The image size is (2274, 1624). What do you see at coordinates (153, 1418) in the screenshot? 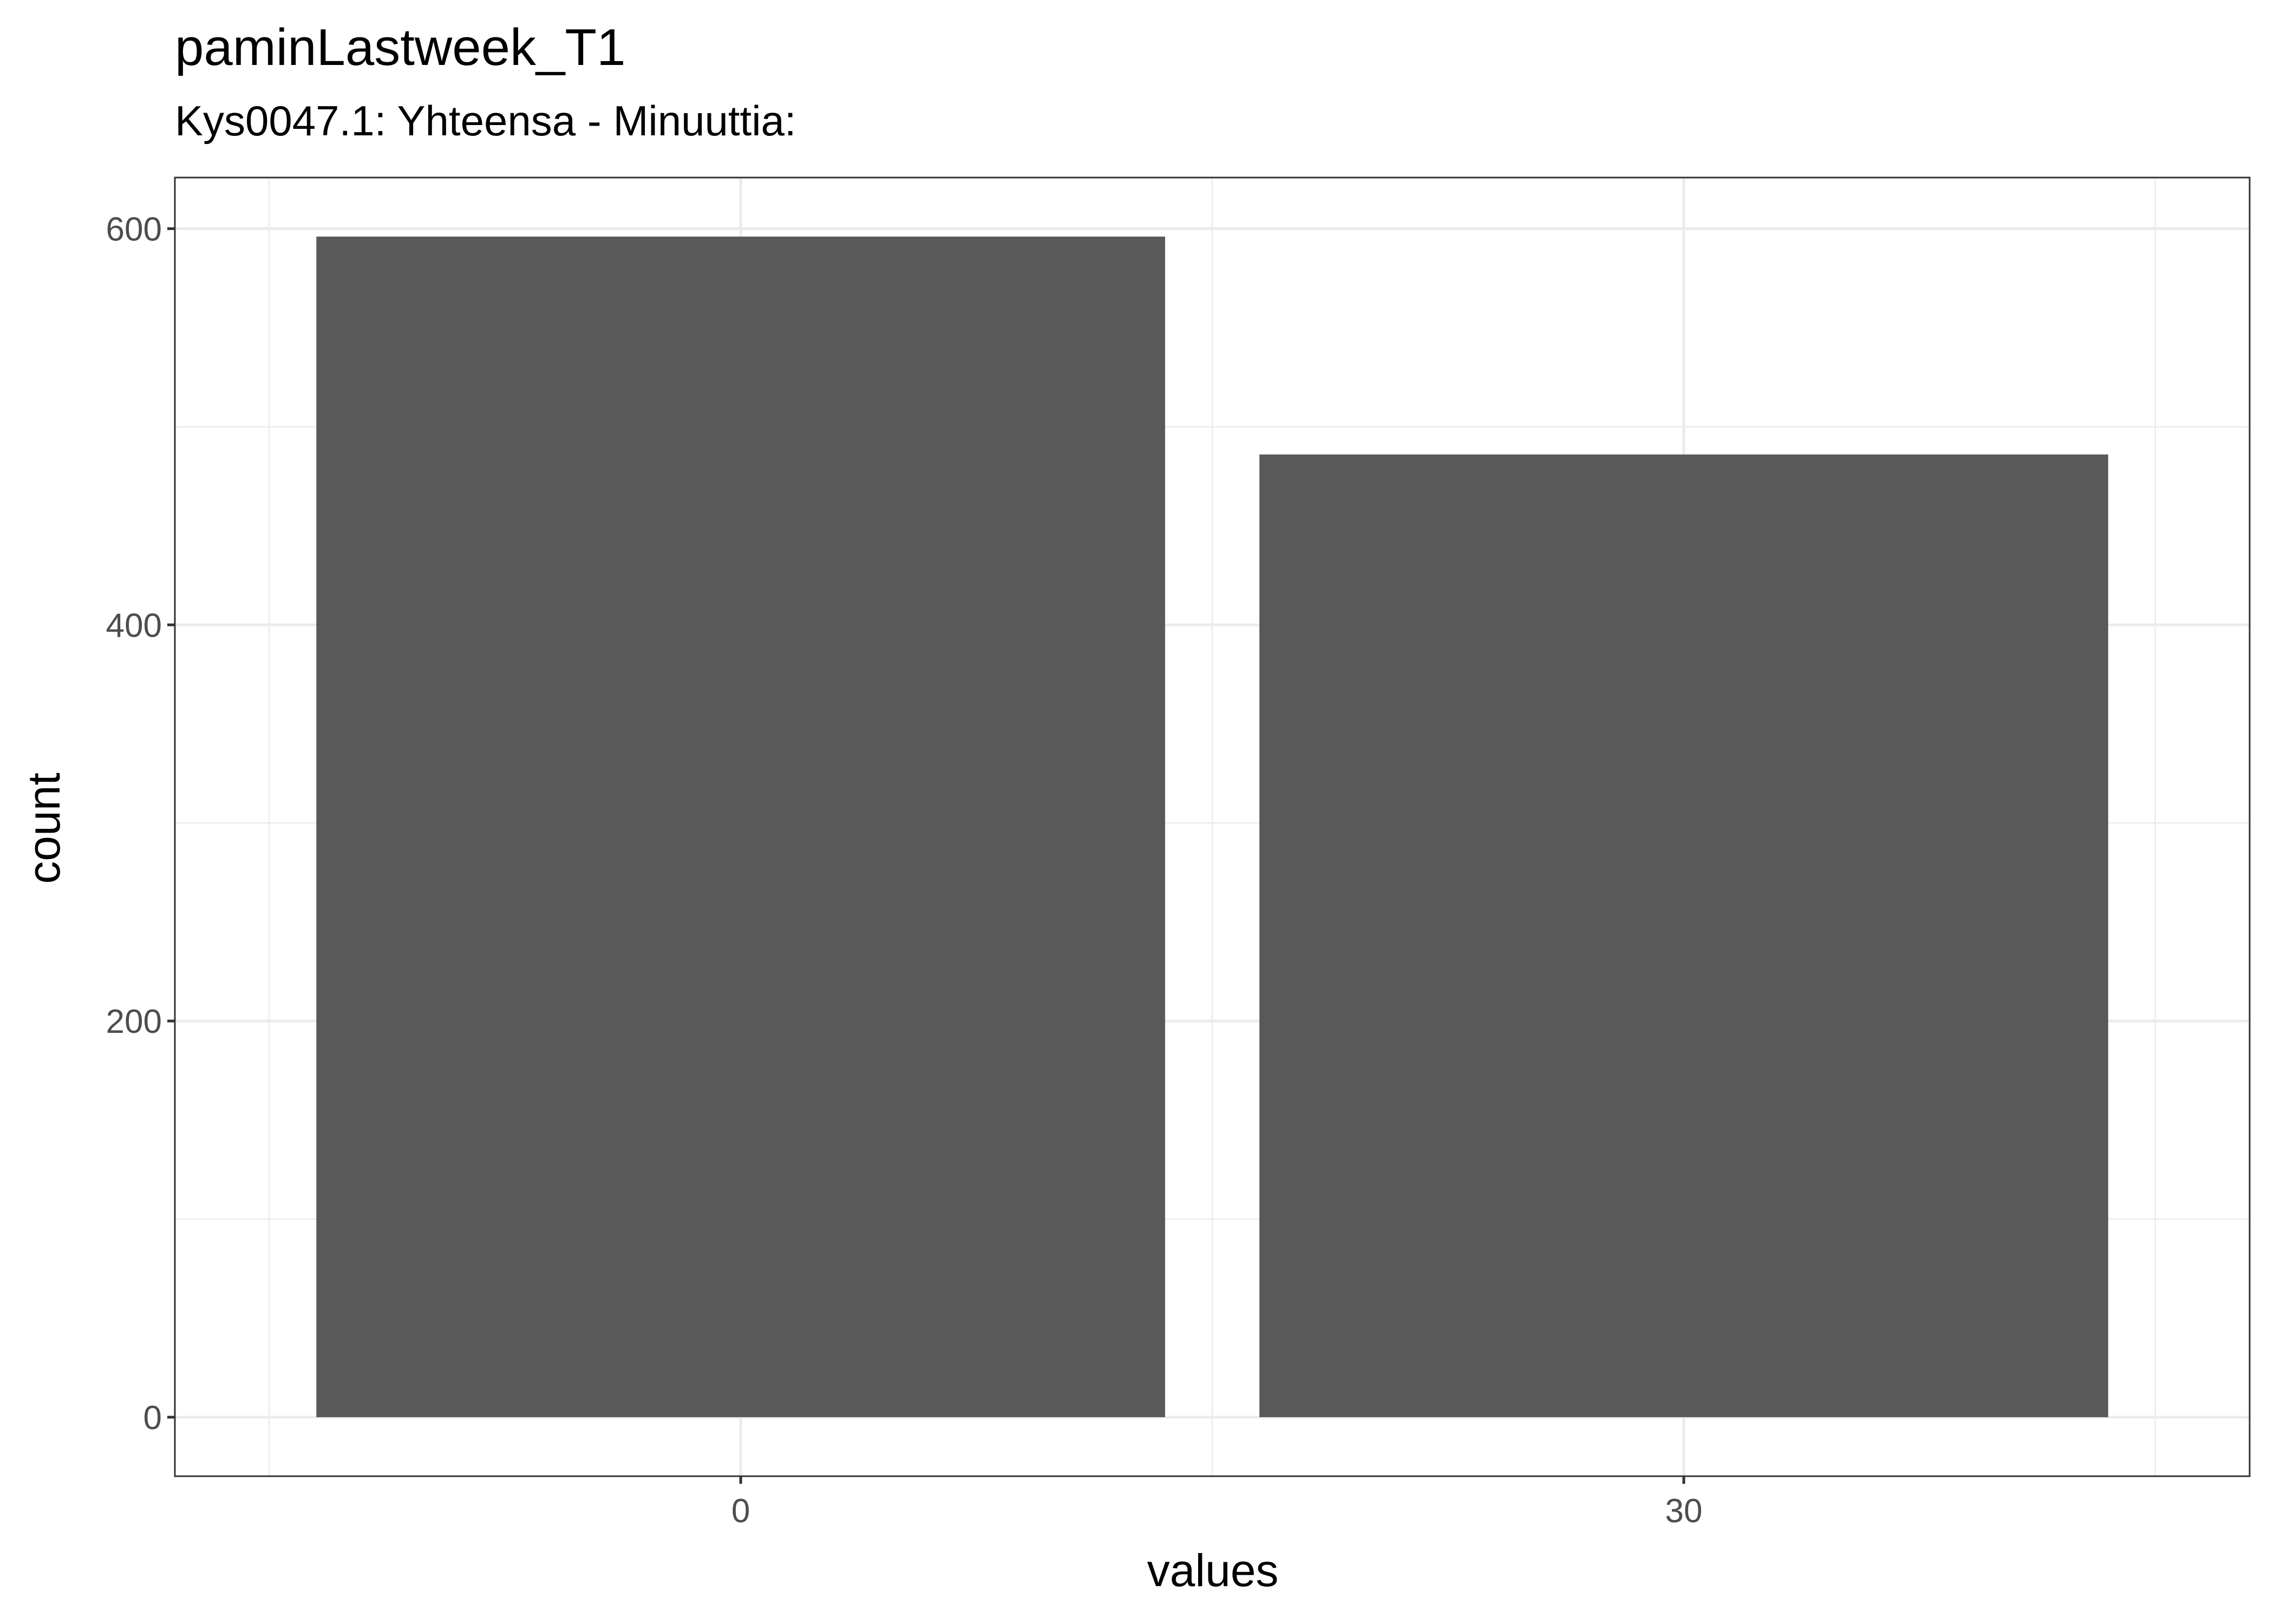
I see `y-tick-label: 0` at bounding box center [153, 1418].